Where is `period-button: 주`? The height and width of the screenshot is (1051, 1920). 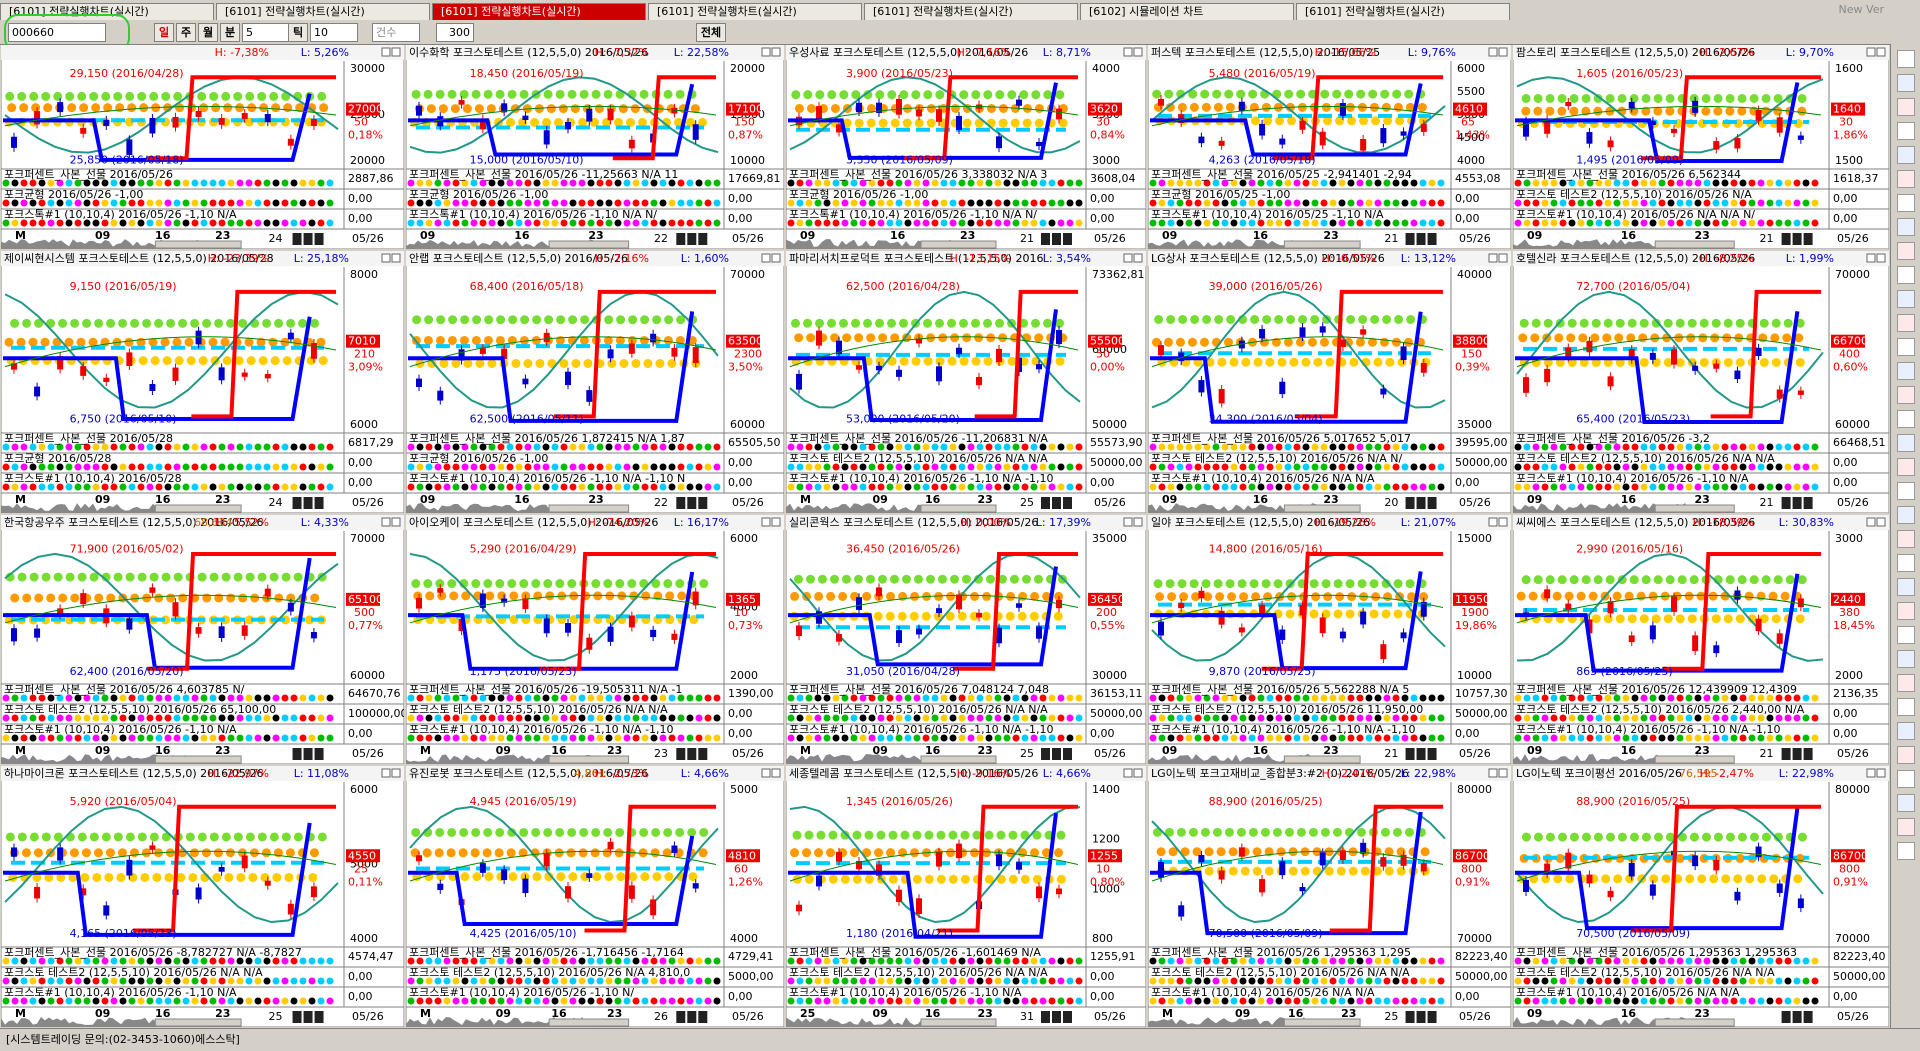 period-button: 주 is located at coordinates (186, 32).